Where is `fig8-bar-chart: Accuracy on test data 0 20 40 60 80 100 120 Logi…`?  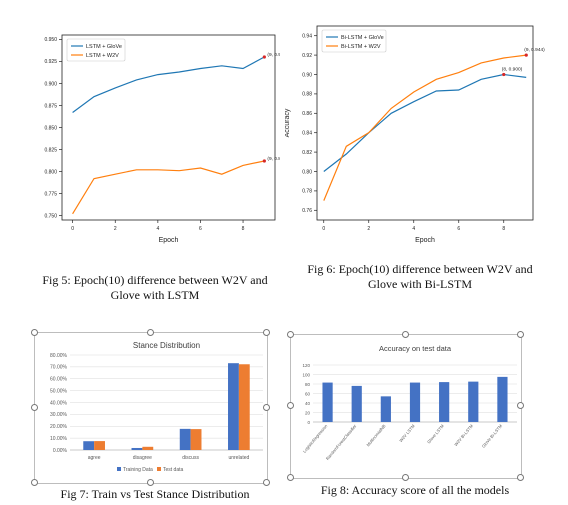 fig8-bar-chart: Accuracy on test data 0 20 40 60 80 100 120 Logi… is located at coordinates (406, 406).